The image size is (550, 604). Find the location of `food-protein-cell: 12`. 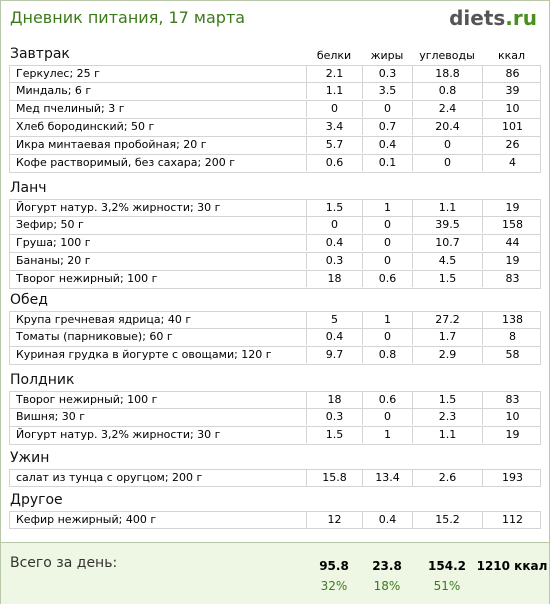

food-protein-cell: 12 is located at coordinates (335, 520).